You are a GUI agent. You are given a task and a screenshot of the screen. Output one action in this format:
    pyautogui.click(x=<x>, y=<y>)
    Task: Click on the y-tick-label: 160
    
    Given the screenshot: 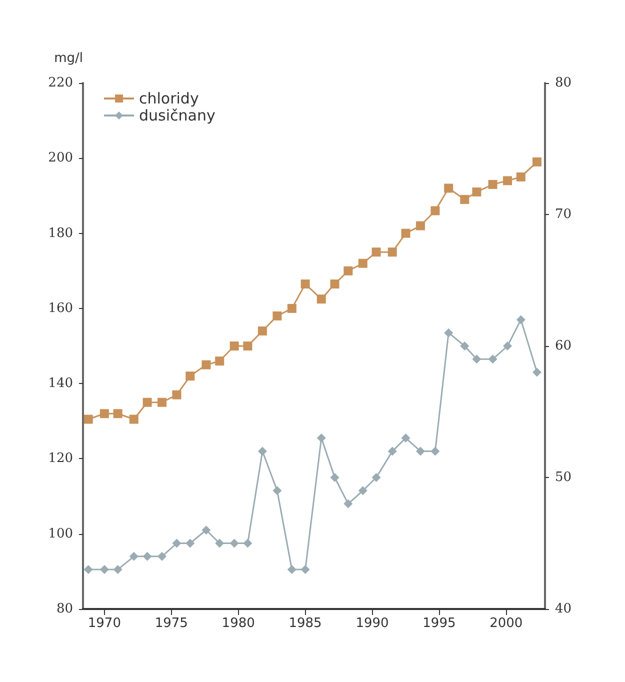 What is the action you would take?
    pyautogui.click(x=60, y=308)
    